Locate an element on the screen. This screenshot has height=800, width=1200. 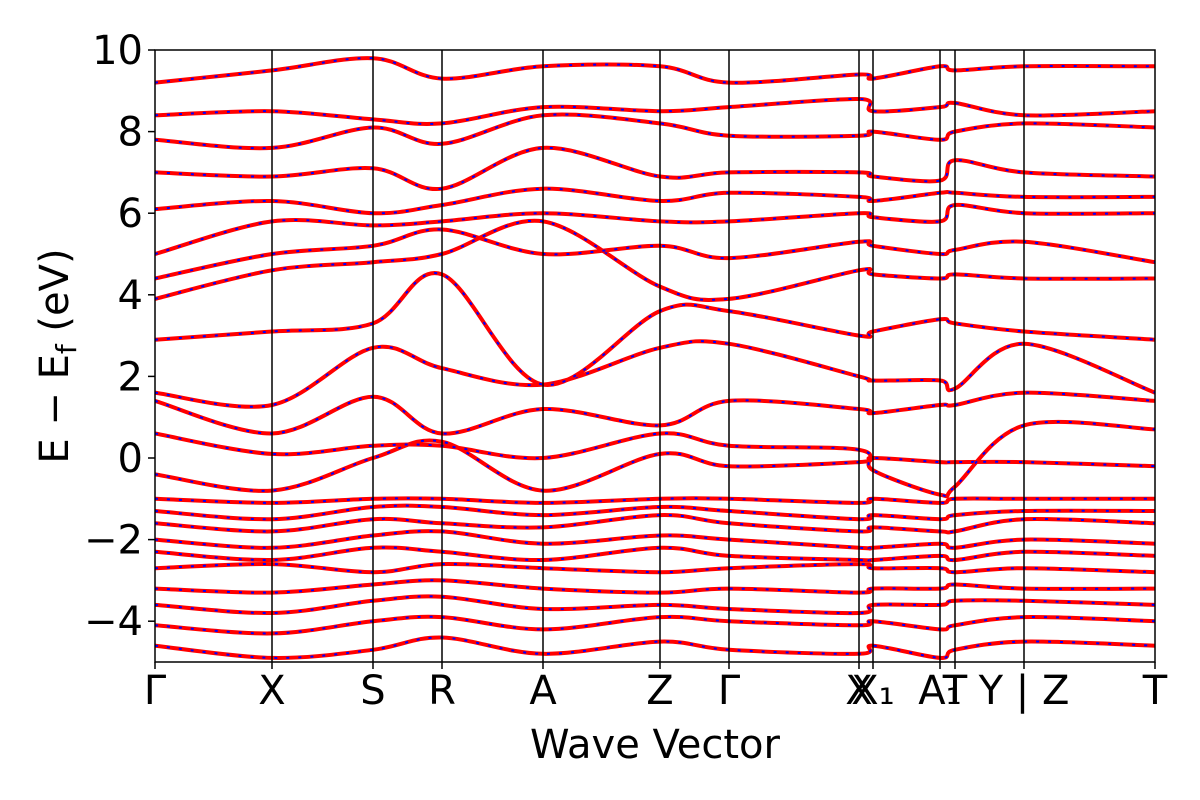
band-10-solid is located at coordinates (655, 465).